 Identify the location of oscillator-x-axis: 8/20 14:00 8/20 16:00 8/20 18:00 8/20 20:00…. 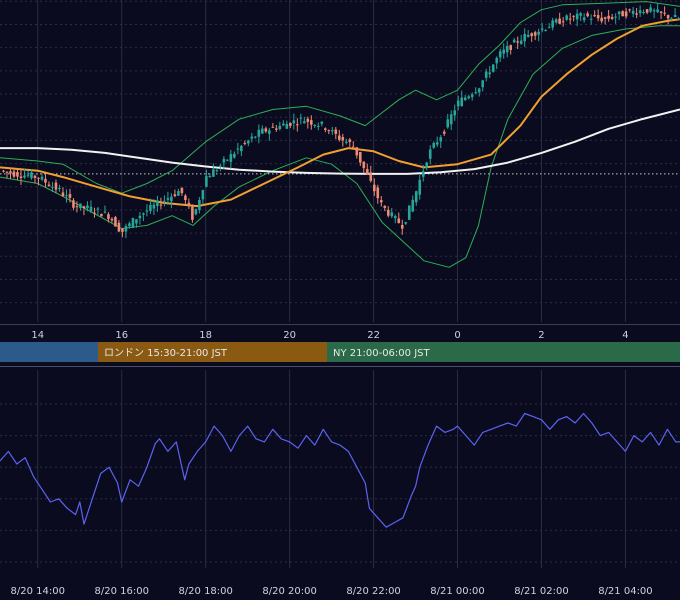
(332, 591).